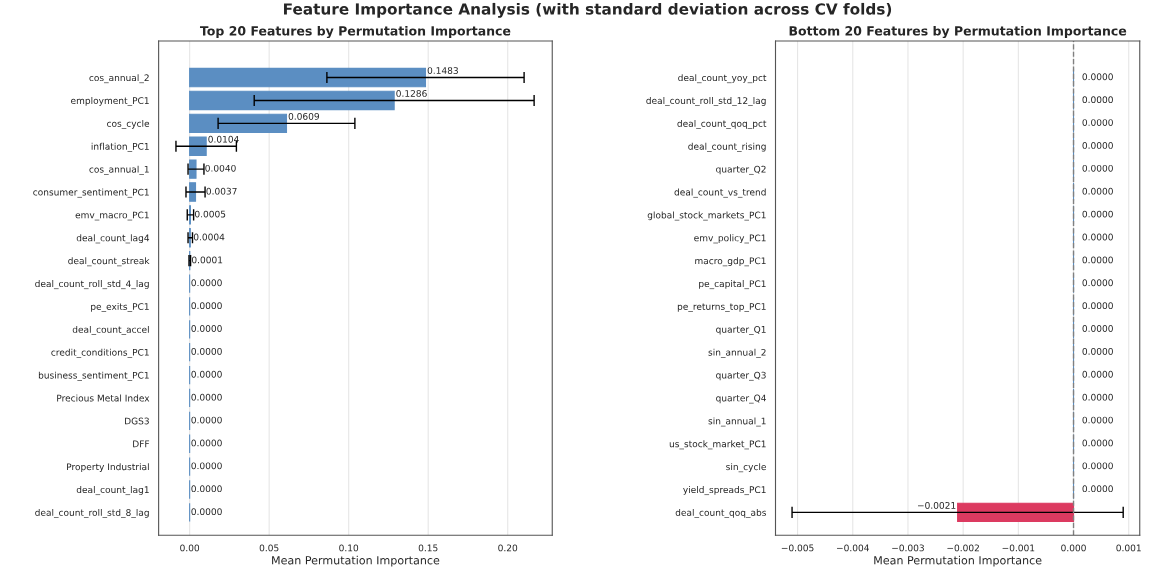  What do you see at coordinates (103, 398) in the screenshot?
I see `y-tick-label: Precious Metal Index` at bounding box center [103, 398].